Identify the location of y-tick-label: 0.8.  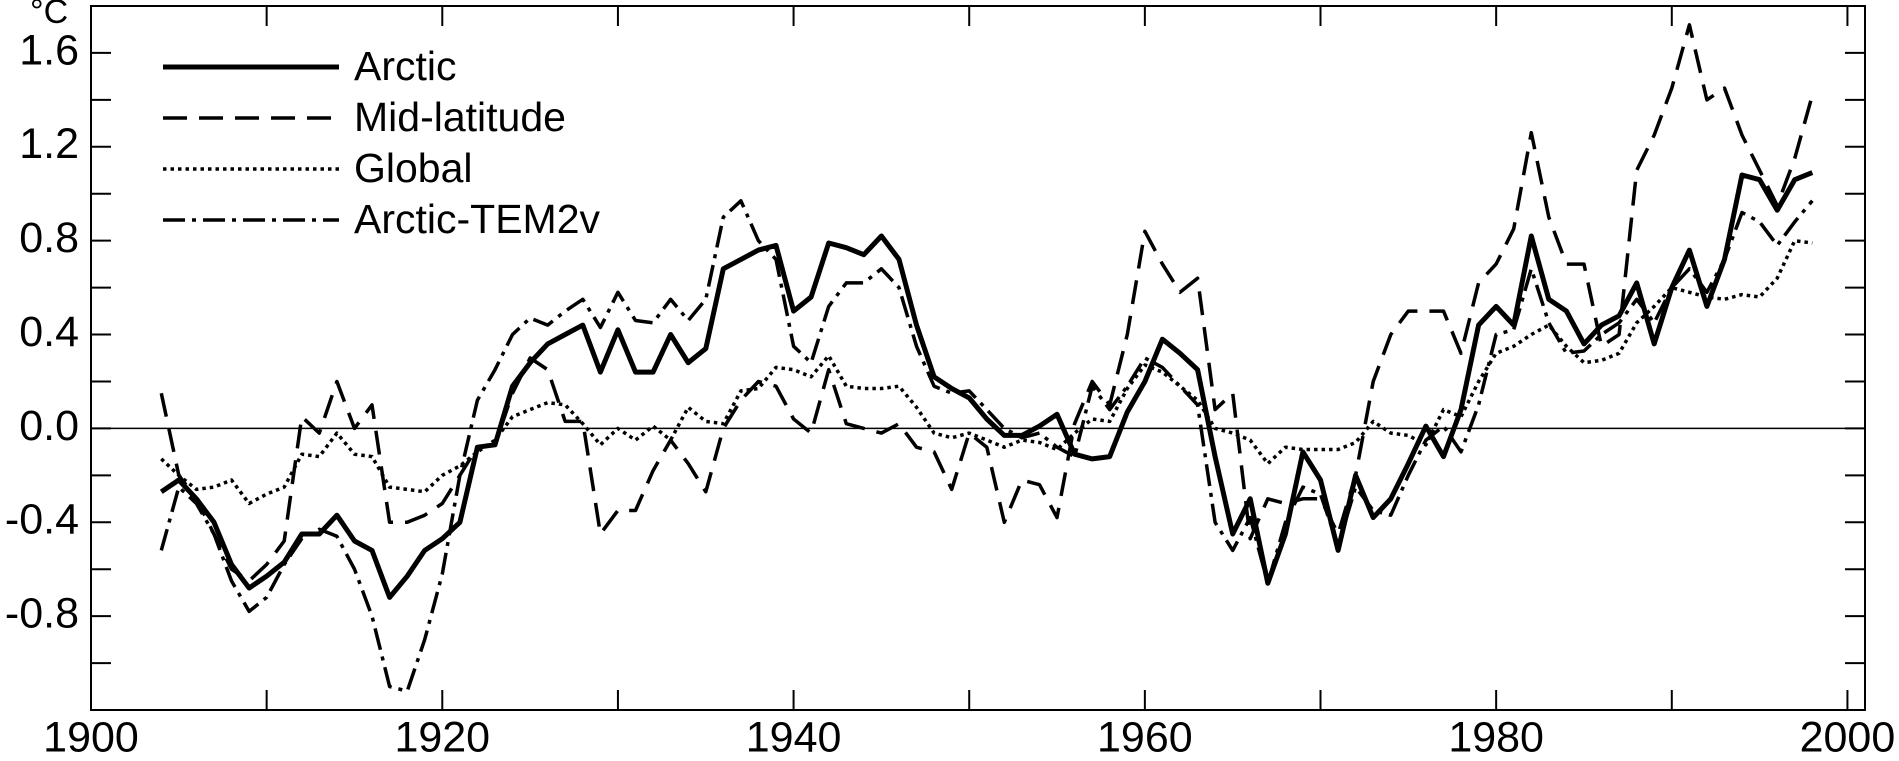
(49, 238).